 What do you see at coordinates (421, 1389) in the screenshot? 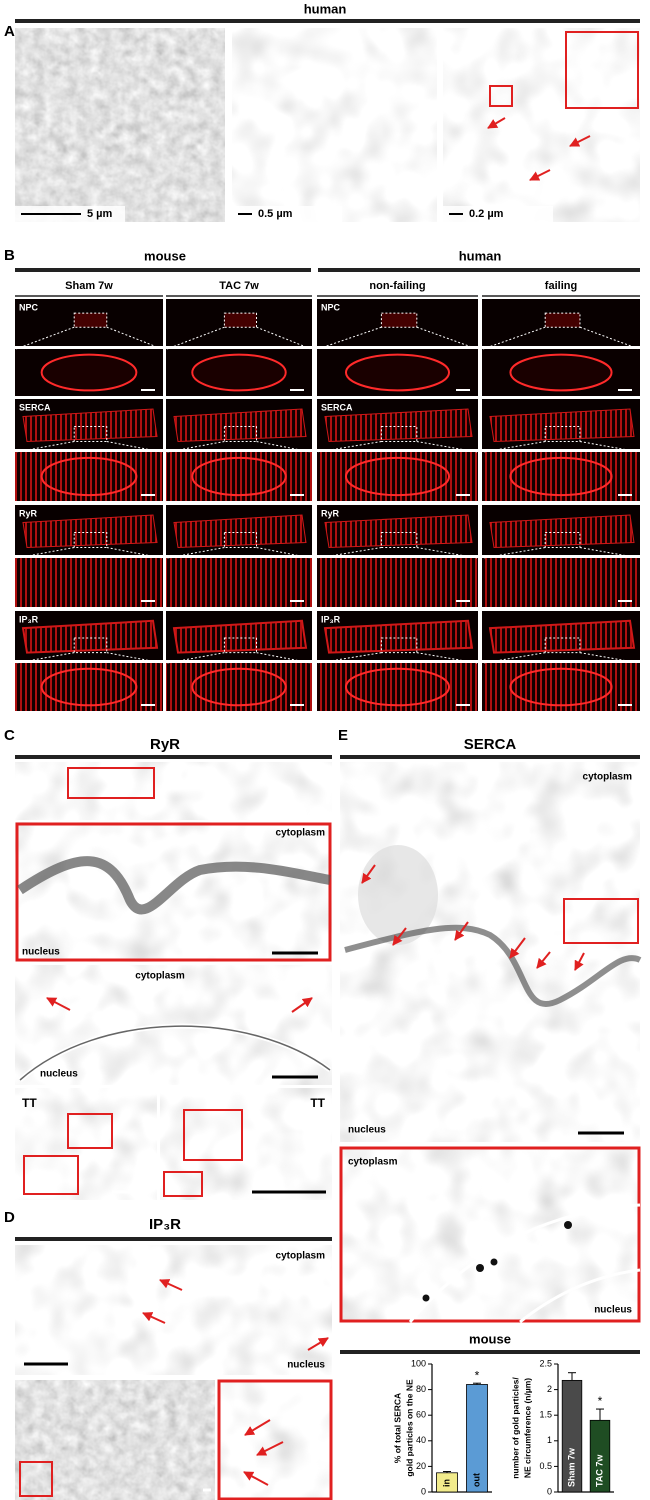
I see `label: 80` at bounding box center [421, 1389].